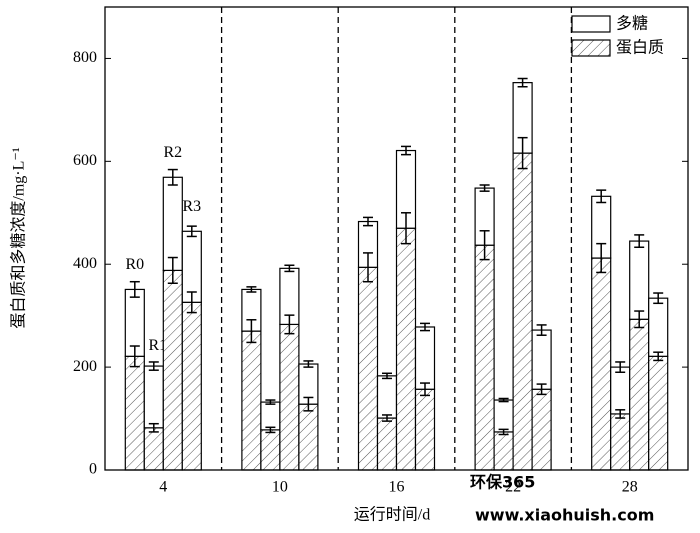  What do you see at coordinates (640, 48) in the screenshot?
I see `legend-label: 蛋白质` at bounding box center [640, 48].